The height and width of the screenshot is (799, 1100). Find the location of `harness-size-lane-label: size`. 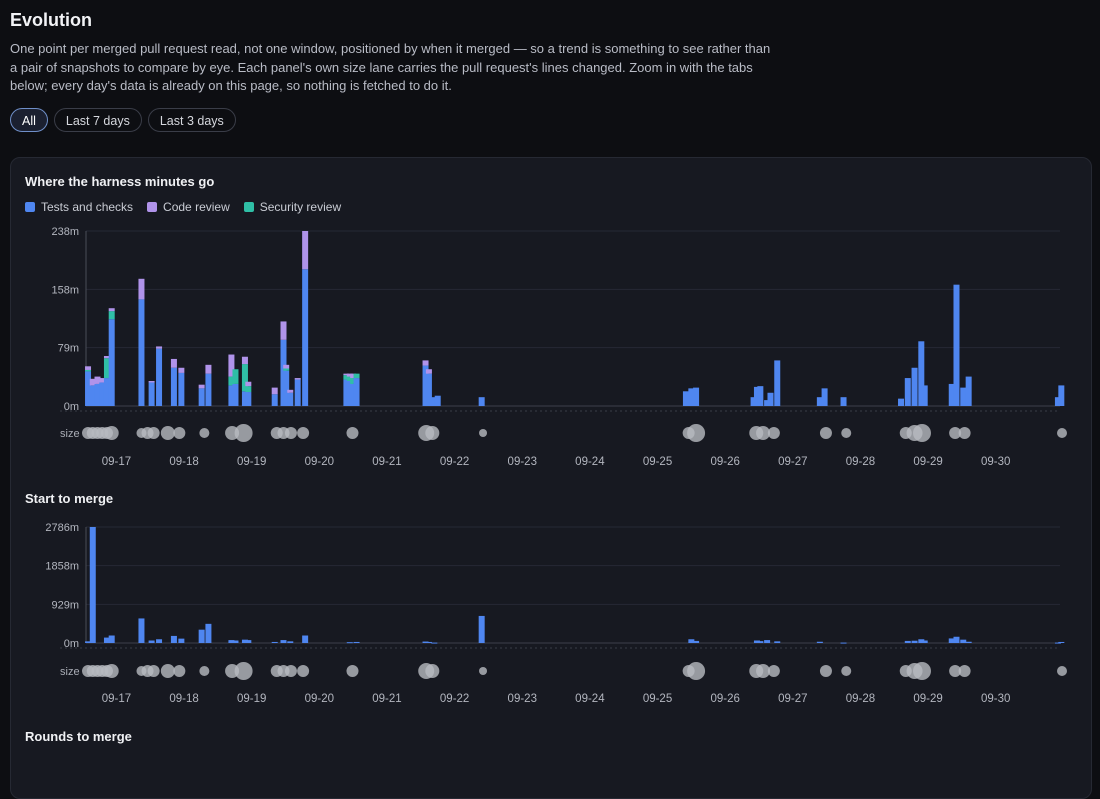

harness-size-lane-label: size is located at coordinates (70, 434).